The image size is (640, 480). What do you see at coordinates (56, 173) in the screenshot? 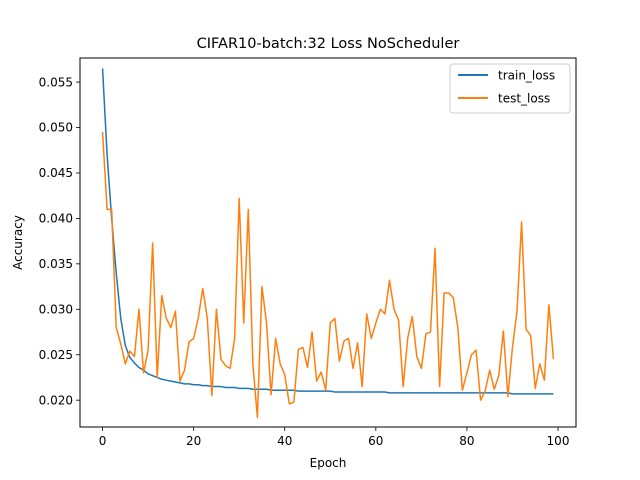
I see `y-tick-label: 0.045` at bounding box center [56, 173].